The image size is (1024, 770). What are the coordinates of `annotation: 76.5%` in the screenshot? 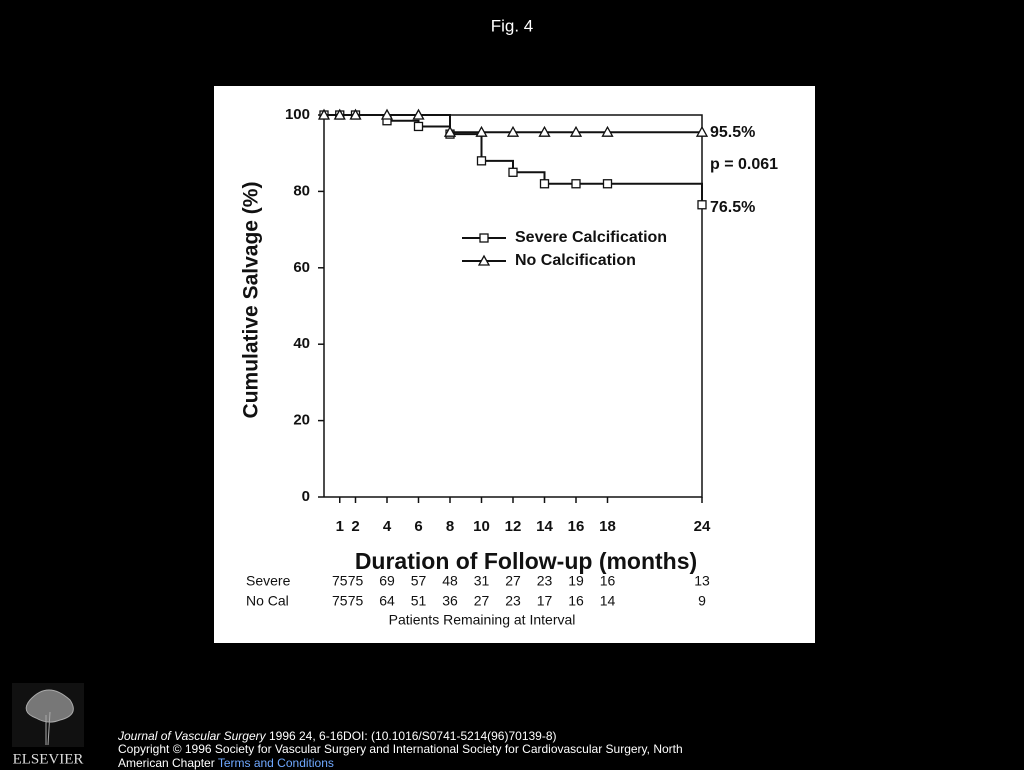 It's located at (732, 207).